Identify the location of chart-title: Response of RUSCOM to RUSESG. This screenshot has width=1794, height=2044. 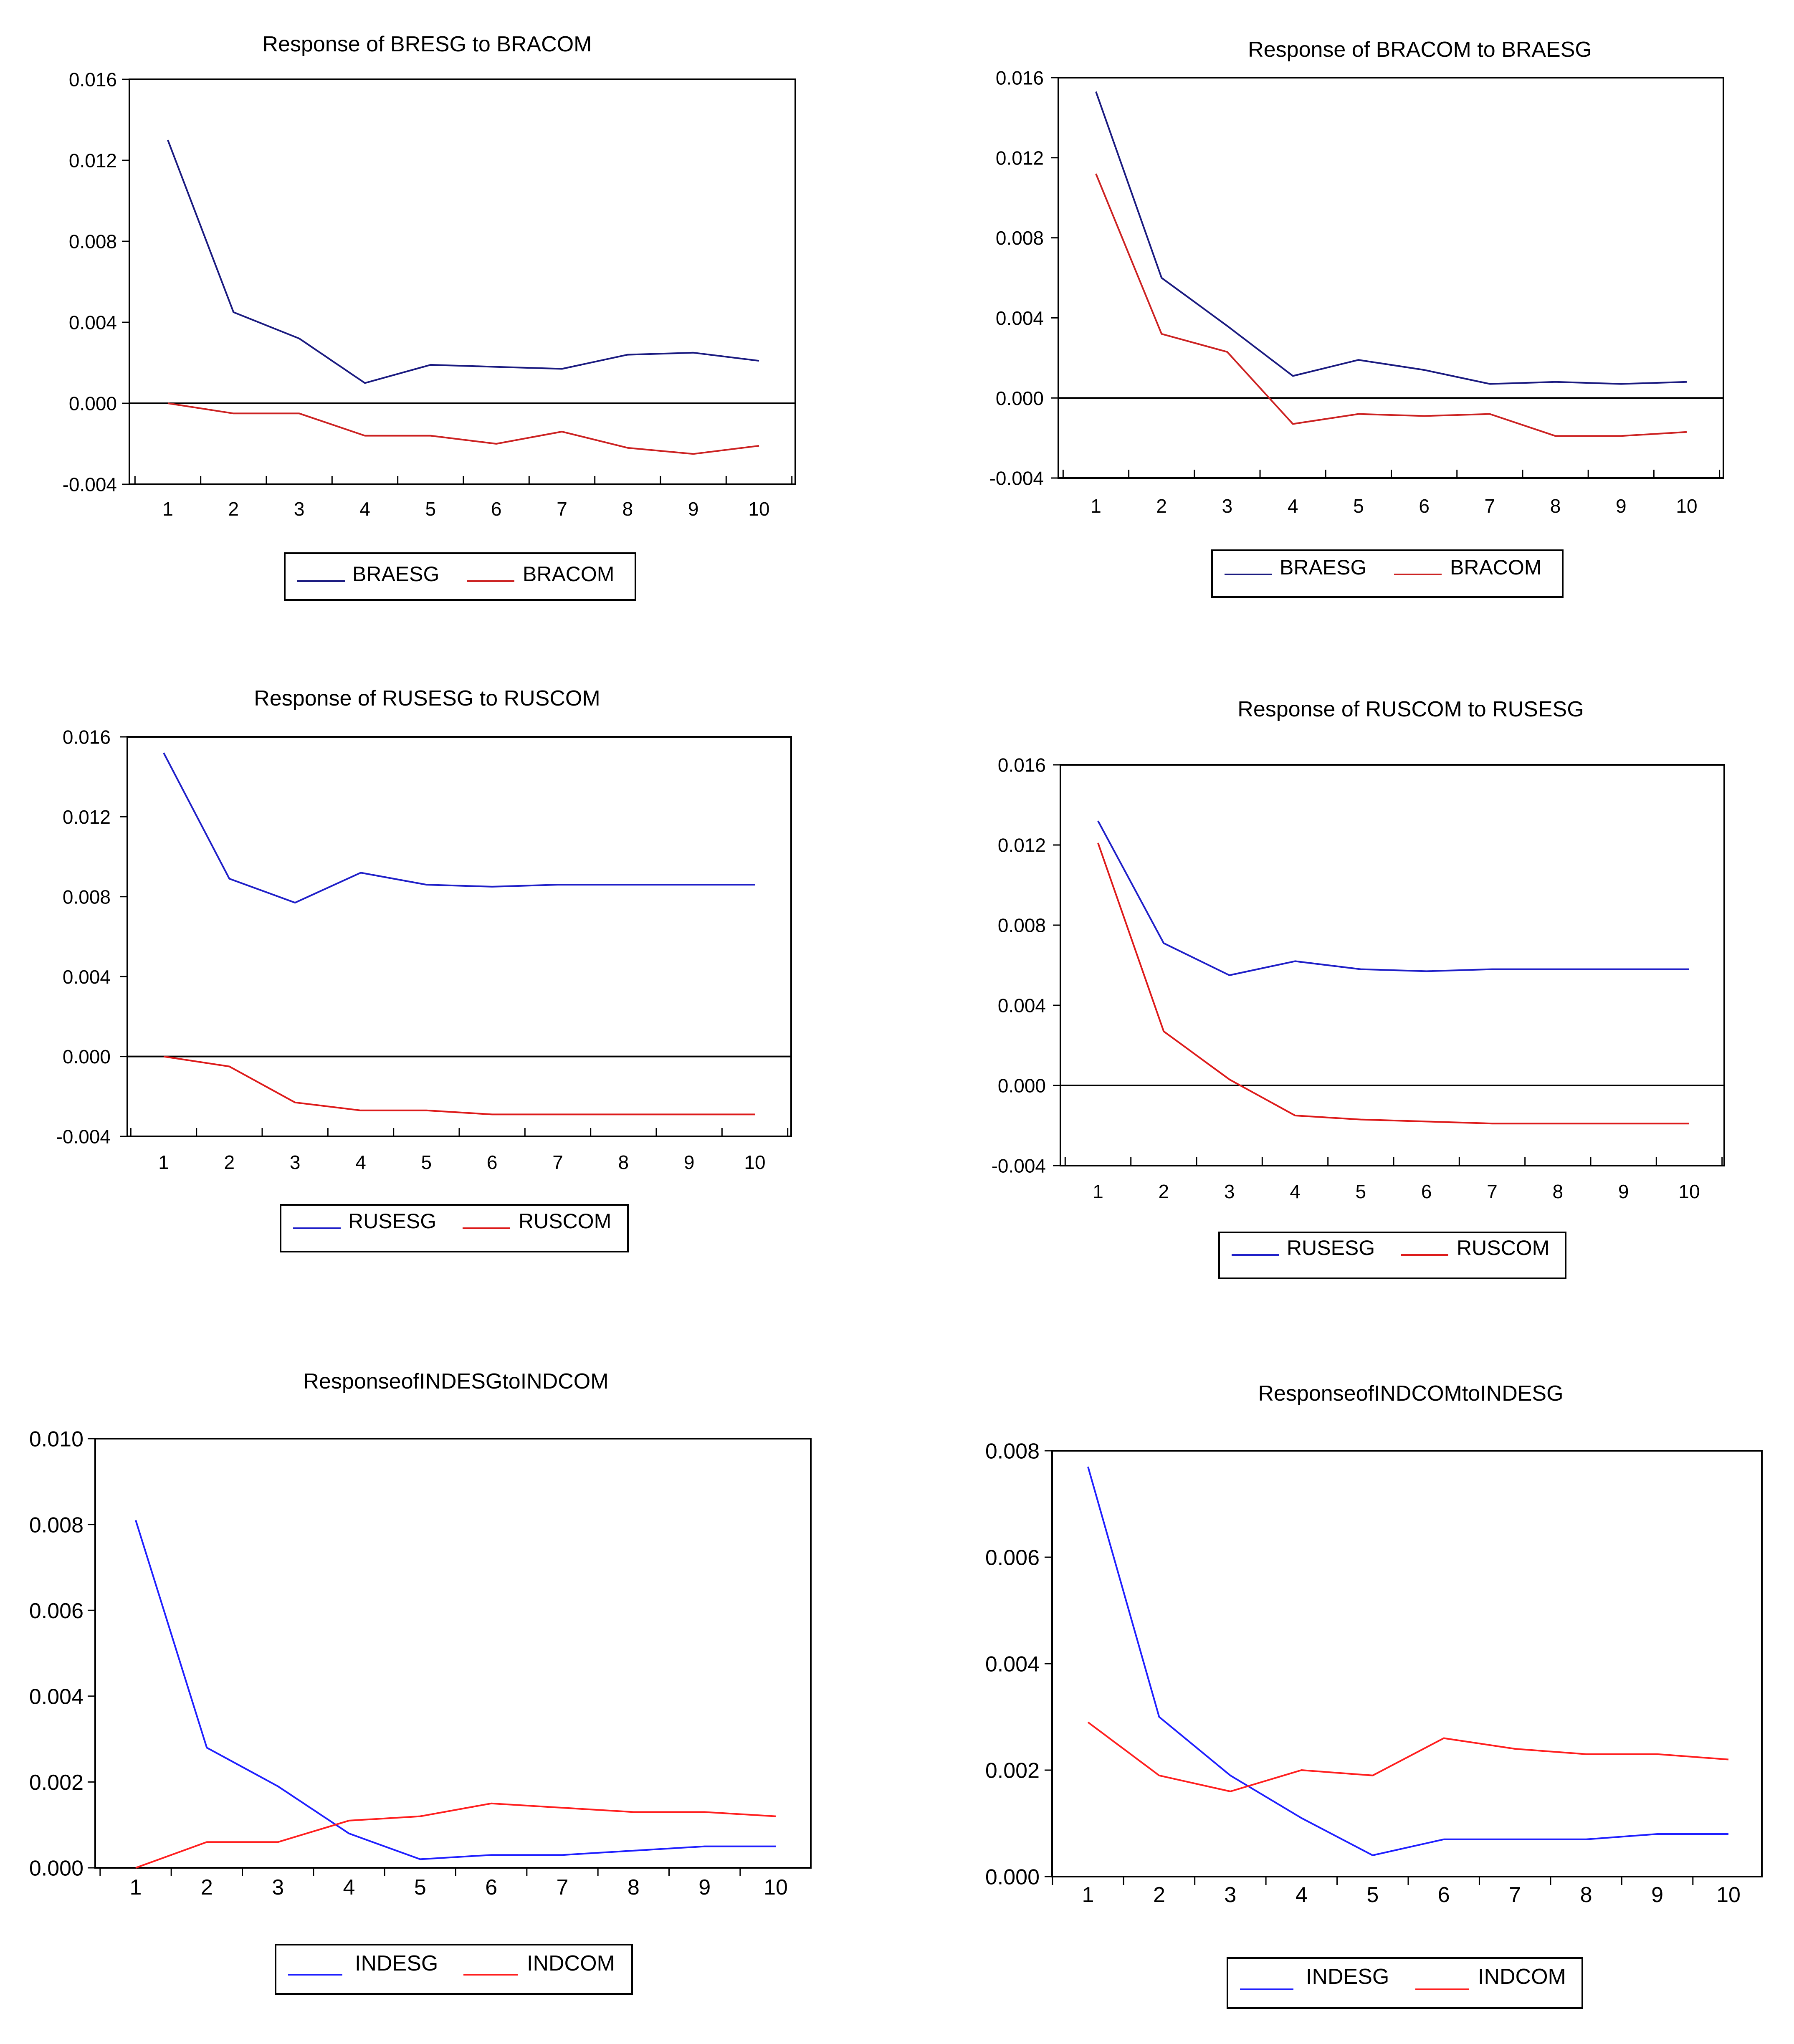
(1411, 709).